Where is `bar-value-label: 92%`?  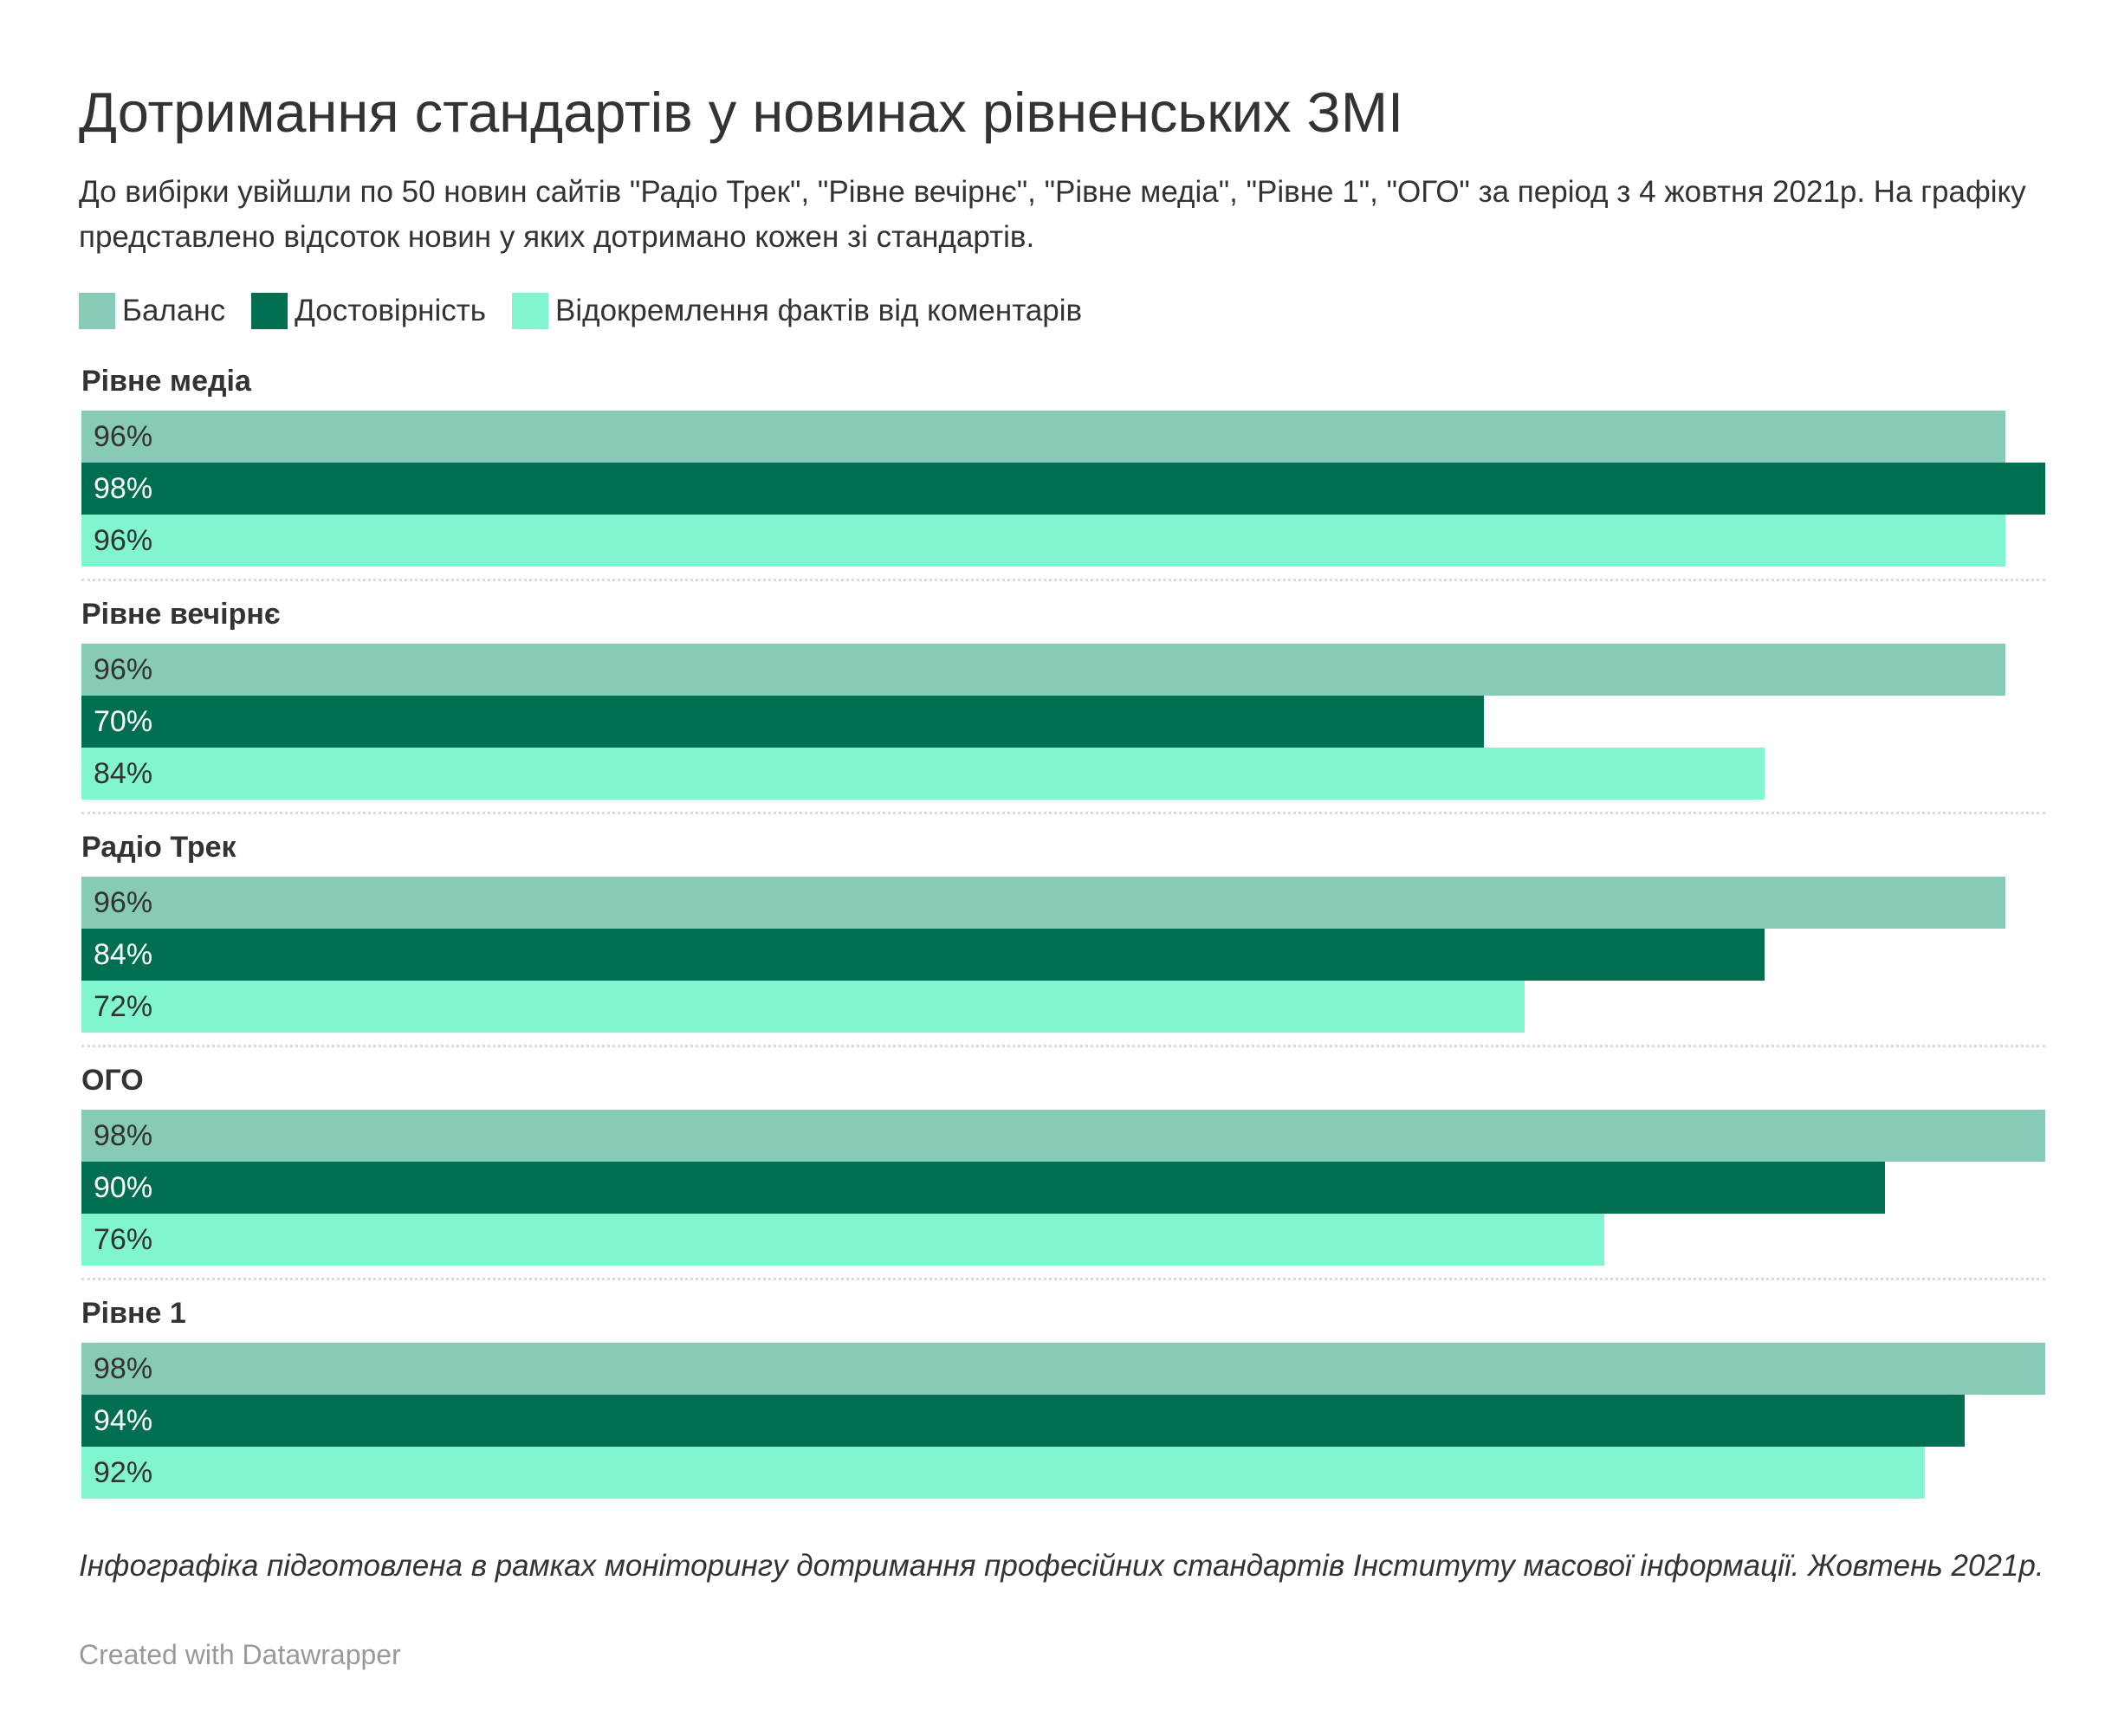
bar-value-label: 92% is located at coordinates (124, 1473).